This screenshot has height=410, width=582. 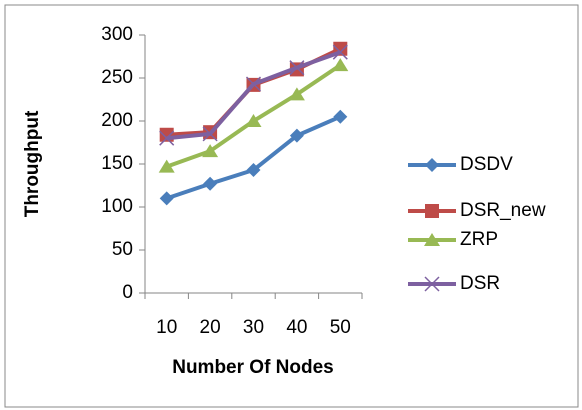 What do you see at coordinates (166, 327) in the screenshot?
I see `x-tick-label: 10` at bounding box center [166, 327].